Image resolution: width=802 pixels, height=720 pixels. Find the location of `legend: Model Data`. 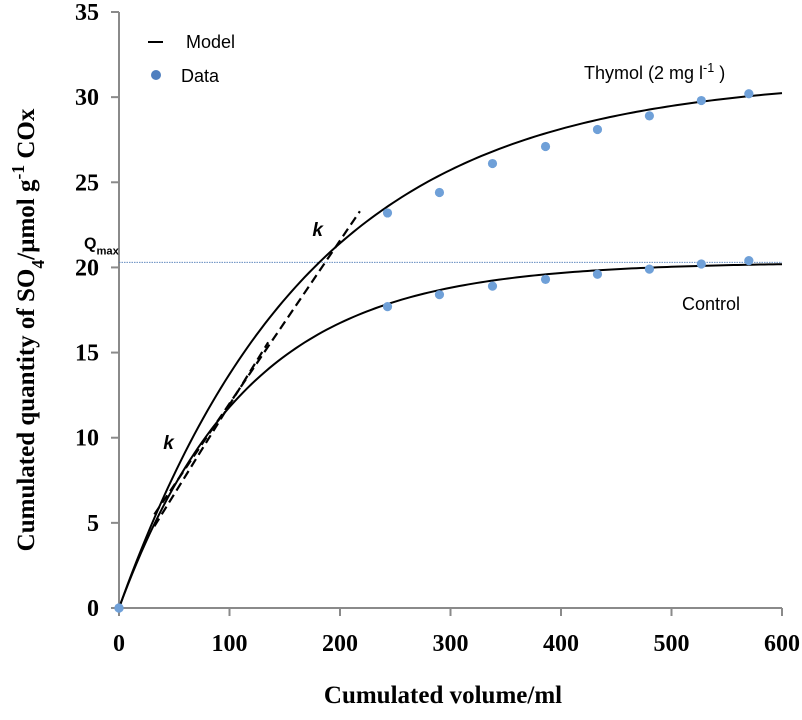

legend: Model Data is located at coordinates (191, 59).